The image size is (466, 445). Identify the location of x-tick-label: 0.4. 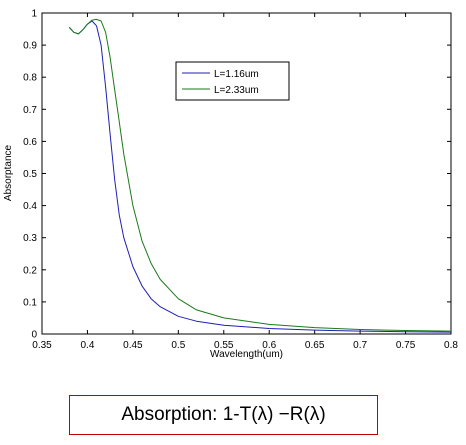
(87, 345).